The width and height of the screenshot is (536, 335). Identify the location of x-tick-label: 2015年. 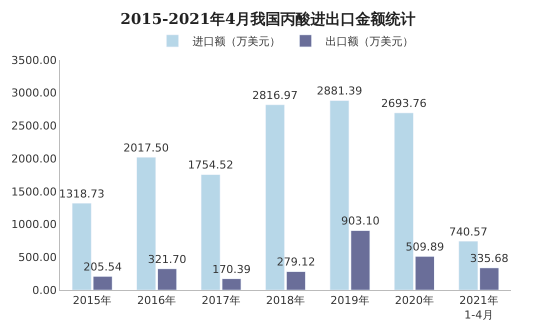
(92, 301).